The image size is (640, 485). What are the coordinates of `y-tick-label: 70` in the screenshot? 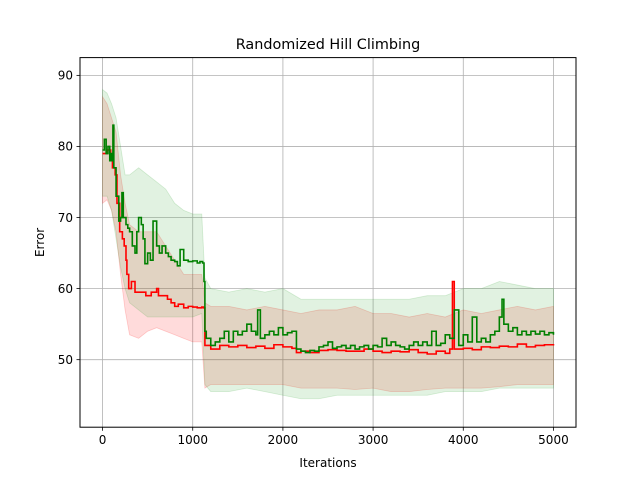 It's located at (65, 218).